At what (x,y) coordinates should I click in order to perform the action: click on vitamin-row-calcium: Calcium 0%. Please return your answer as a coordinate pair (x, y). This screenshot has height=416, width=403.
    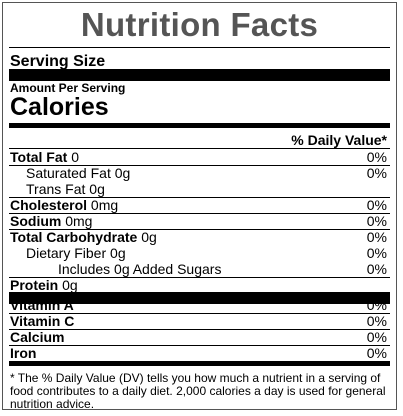
    Looking at the image, I should click on (198, 337).